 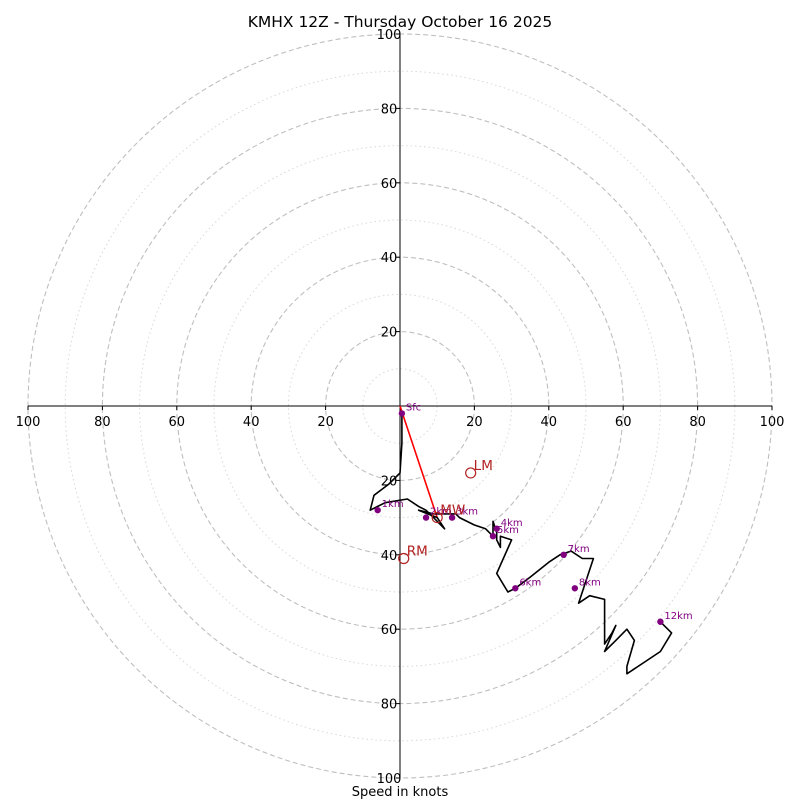 I want to click on height-label-7km: 7km, so click(x=579, y=549).